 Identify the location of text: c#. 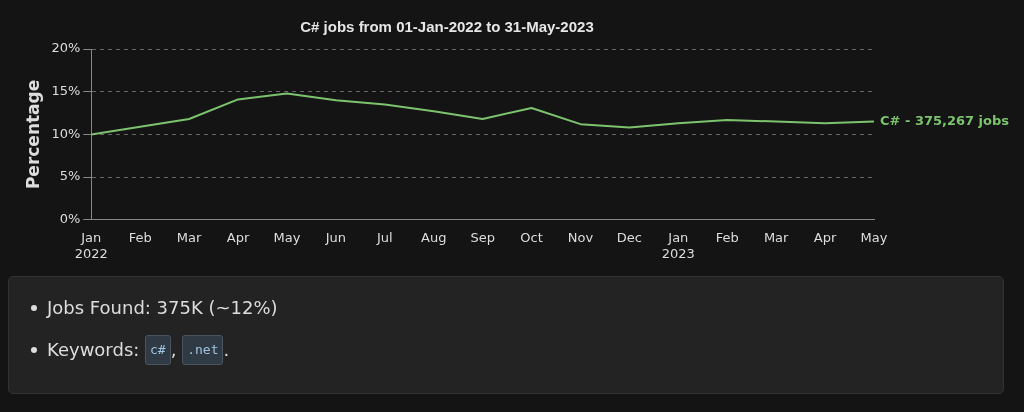
(158, 350).